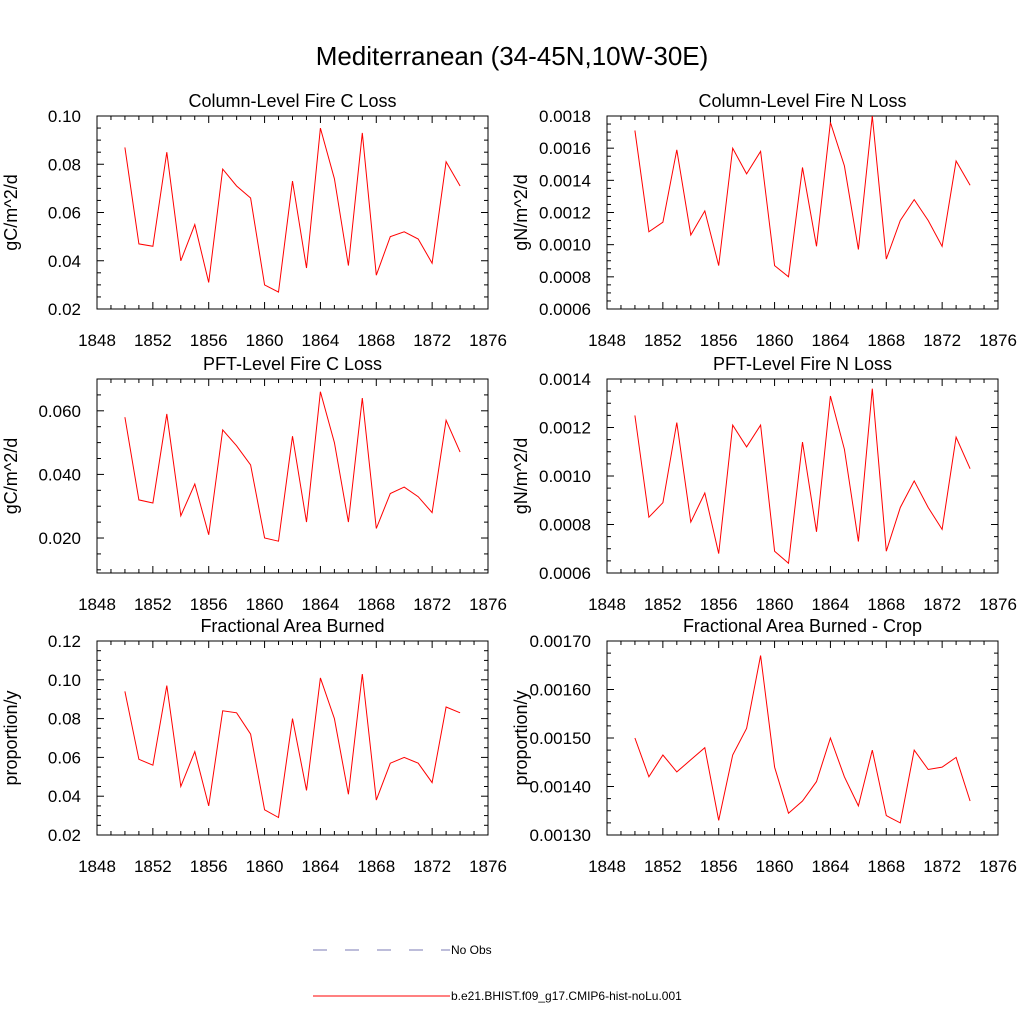 This screenshot has height=1024, width=1024. What do you see at coordinates (560, 690) in the screenshot?
I see `y-tick-label: 0.00160` at bounding box center [560, 690].